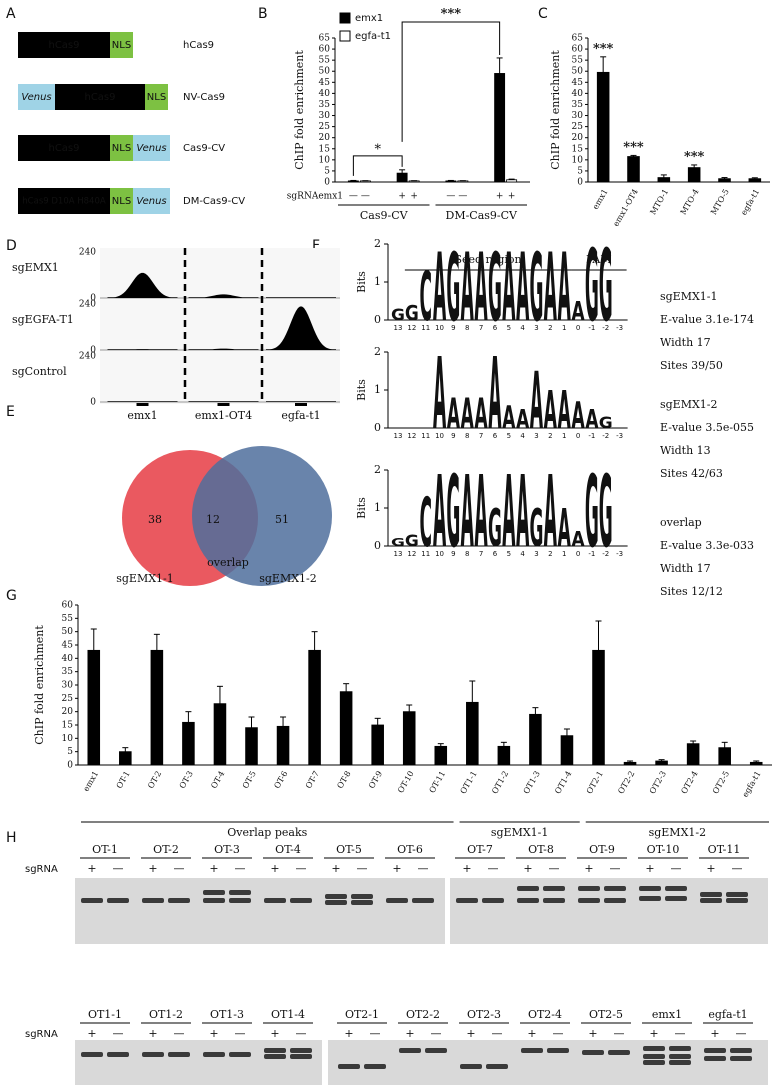 Image resolution: width=781 pixels, height=1085 pixels. Describe the element at coordinates (378, 149) in the screenshot. I see `annotation: *` at that location.